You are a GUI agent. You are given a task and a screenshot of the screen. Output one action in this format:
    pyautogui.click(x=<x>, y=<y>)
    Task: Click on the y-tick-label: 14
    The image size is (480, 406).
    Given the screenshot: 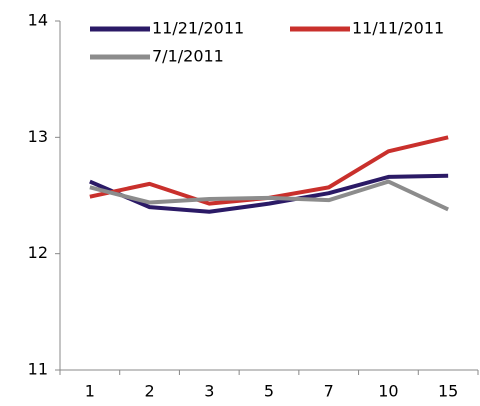 What is the action you would take?
    pyautogui.click(x=38, y=20)
    